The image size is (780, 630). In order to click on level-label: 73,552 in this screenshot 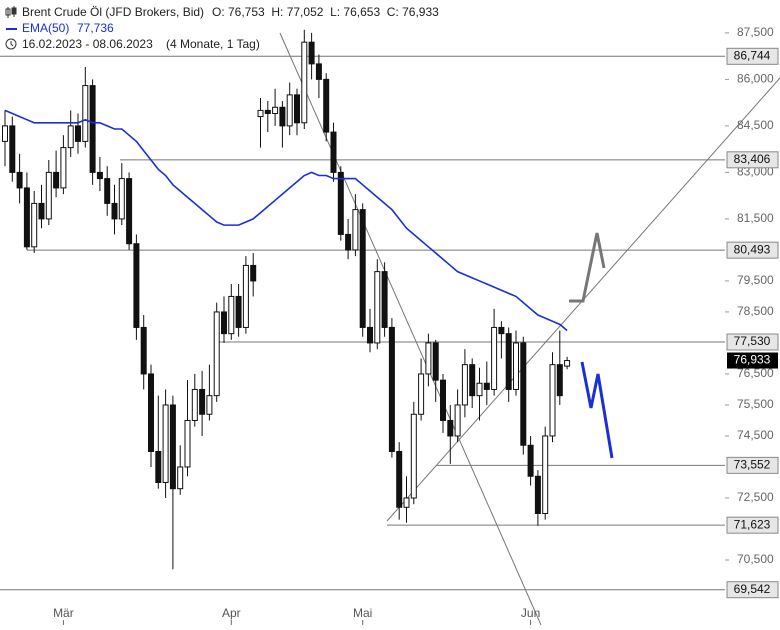, I will do `click(752, 465)`.